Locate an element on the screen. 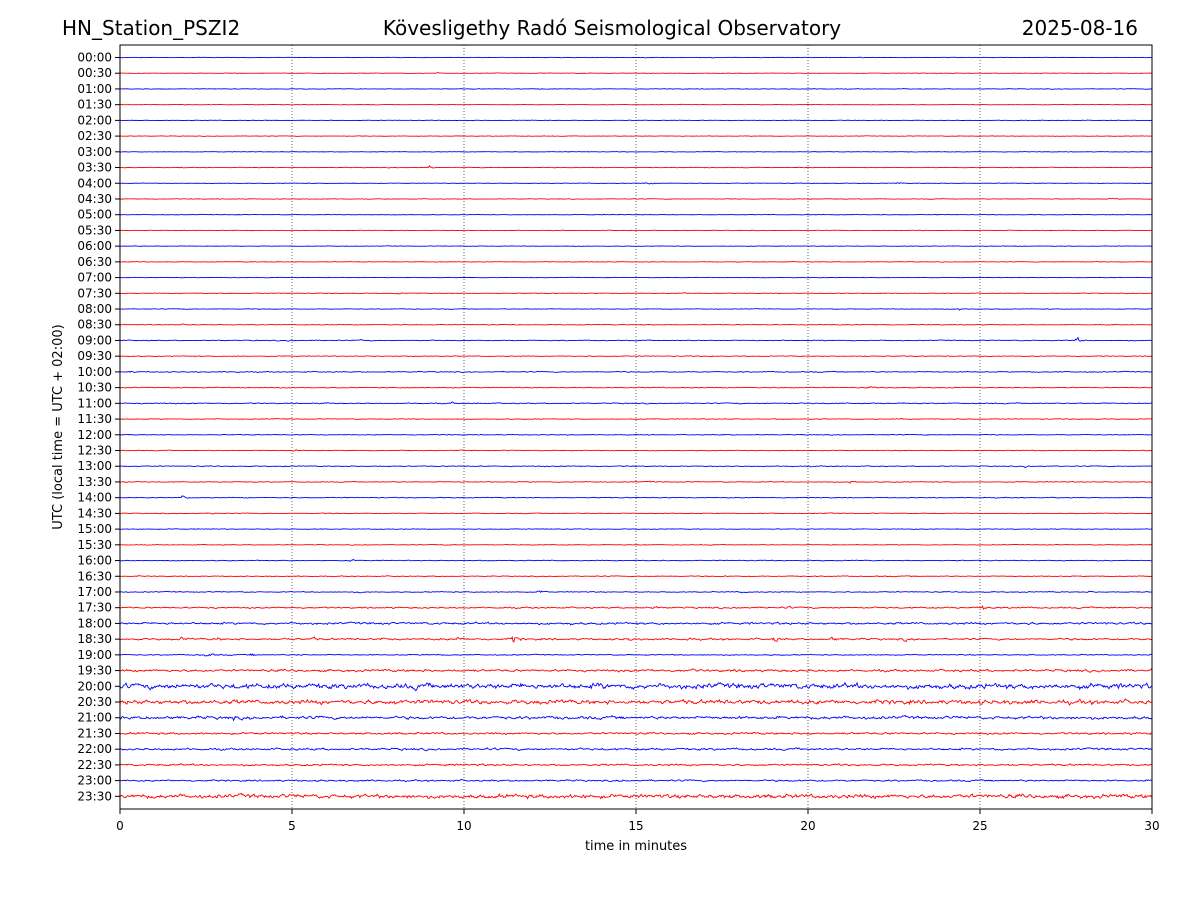 This screenshot has width=1200, height=900. y-tick-label: 23:30 is located at coordinates (94, 796).